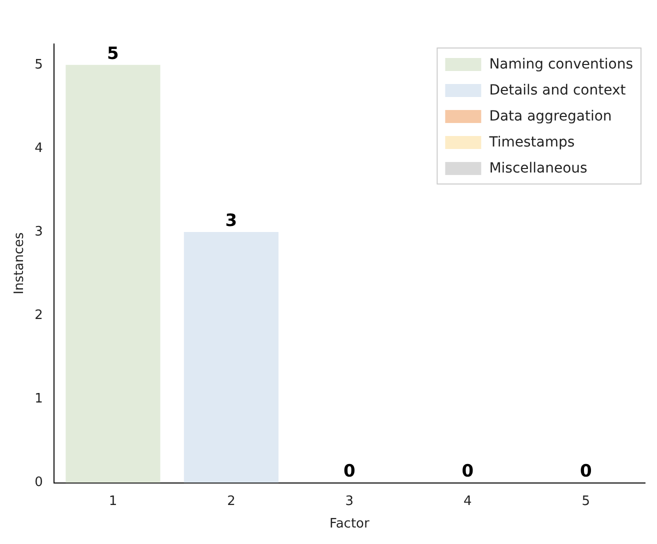 This screenshot has height=544, width=657. Describe the element at coordinates (231, 501) in the screenshot. I see `x-tick-label: 2` at that location.